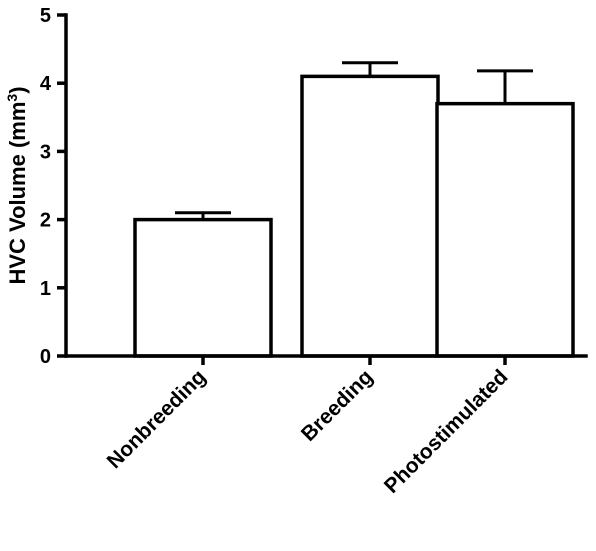 Image resolution: width=596 pixels, height=551 pixels. I want to click on y-axis-label: HVC Volume (mm3), so click(17, 185).